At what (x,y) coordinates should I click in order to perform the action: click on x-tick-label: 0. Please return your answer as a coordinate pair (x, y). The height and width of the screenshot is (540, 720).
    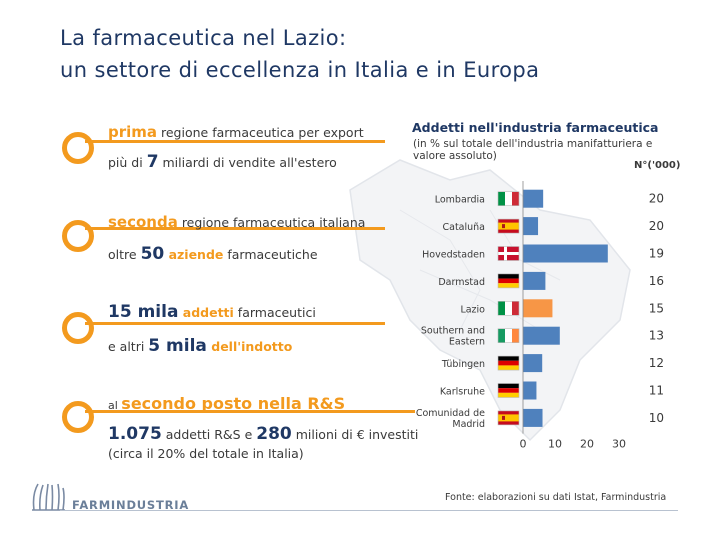
    Looking at the image, I should click on (523, 444).